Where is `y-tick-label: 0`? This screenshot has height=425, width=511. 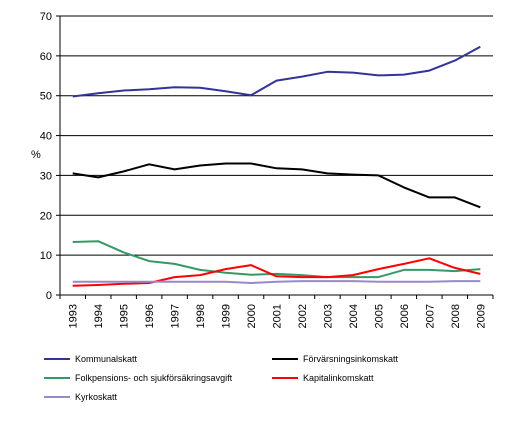
y-tick-label: 0 is located at coordinates (49, 296).